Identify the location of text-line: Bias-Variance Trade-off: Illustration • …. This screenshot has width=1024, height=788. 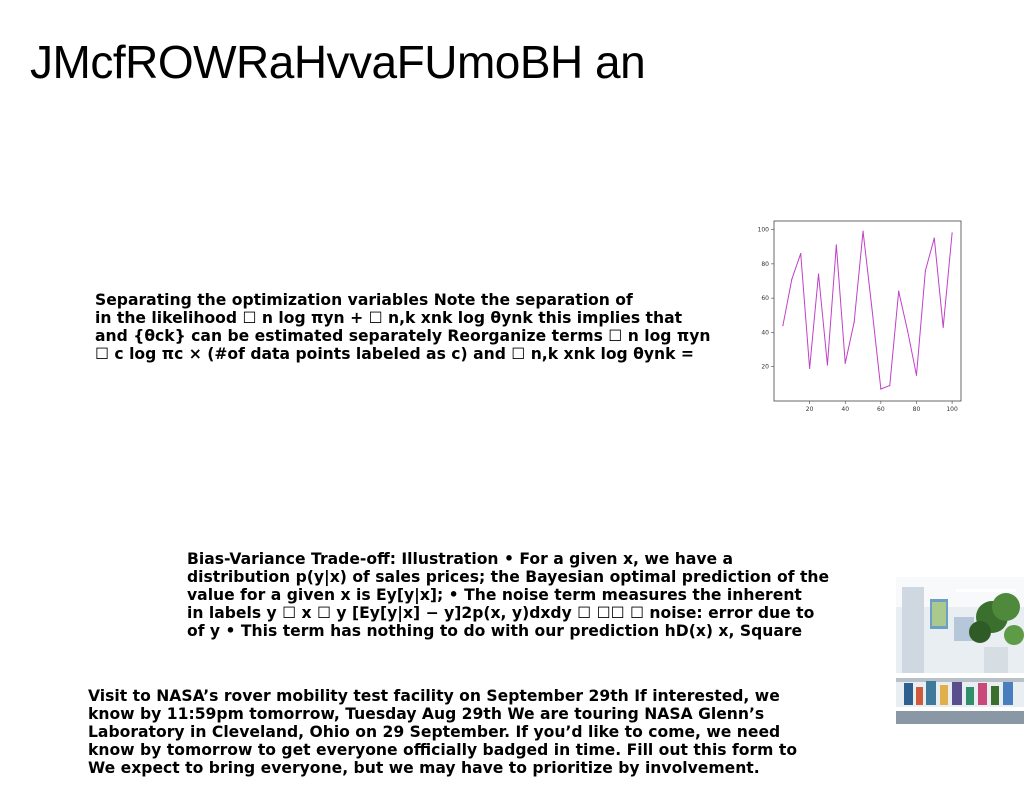
(460, 559).